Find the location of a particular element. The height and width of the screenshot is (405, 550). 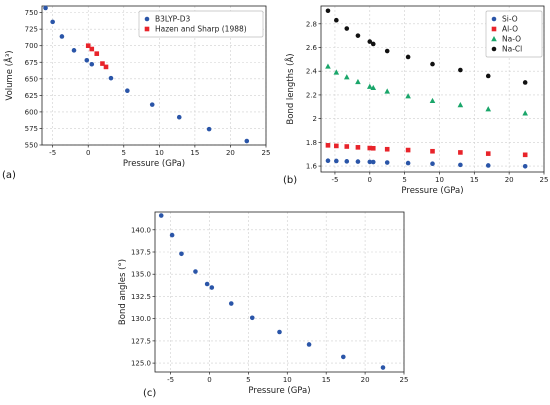

legend-entry: B3LYP-D3 is located at coordinates (173, 19).